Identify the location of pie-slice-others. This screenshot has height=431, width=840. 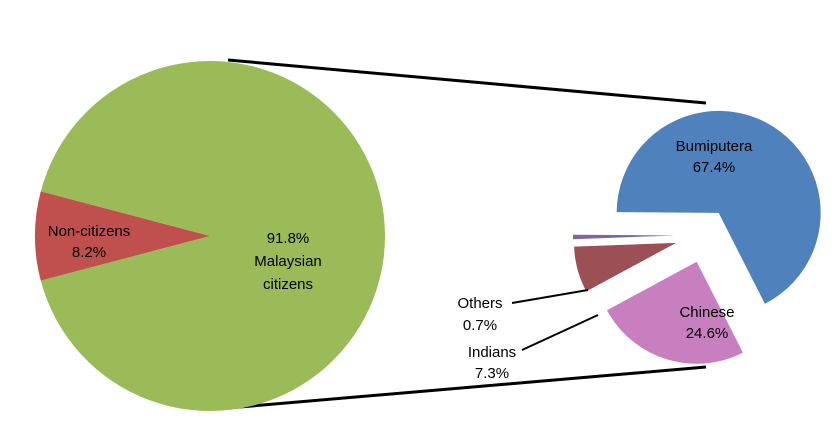
(624, 237).